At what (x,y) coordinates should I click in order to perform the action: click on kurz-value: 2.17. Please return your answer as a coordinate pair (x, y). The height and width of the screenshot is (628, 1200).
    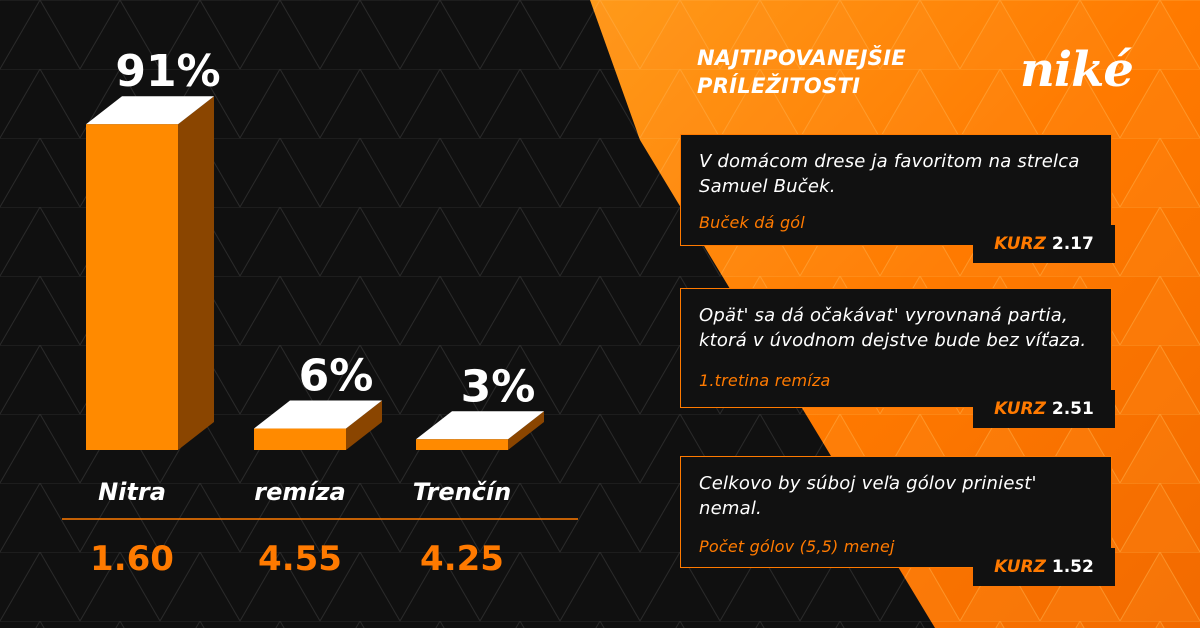
    Looking at the image, I should click on (1072, 244).